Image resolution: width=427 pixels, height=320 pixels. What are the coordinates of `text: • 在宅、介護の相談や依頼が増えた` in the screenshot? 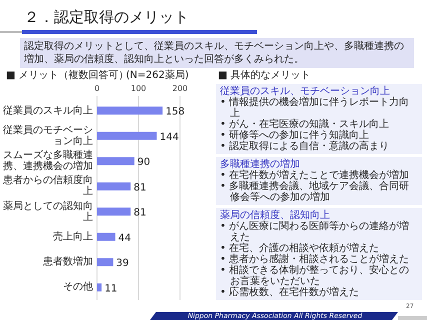 It's located at (300, 248).